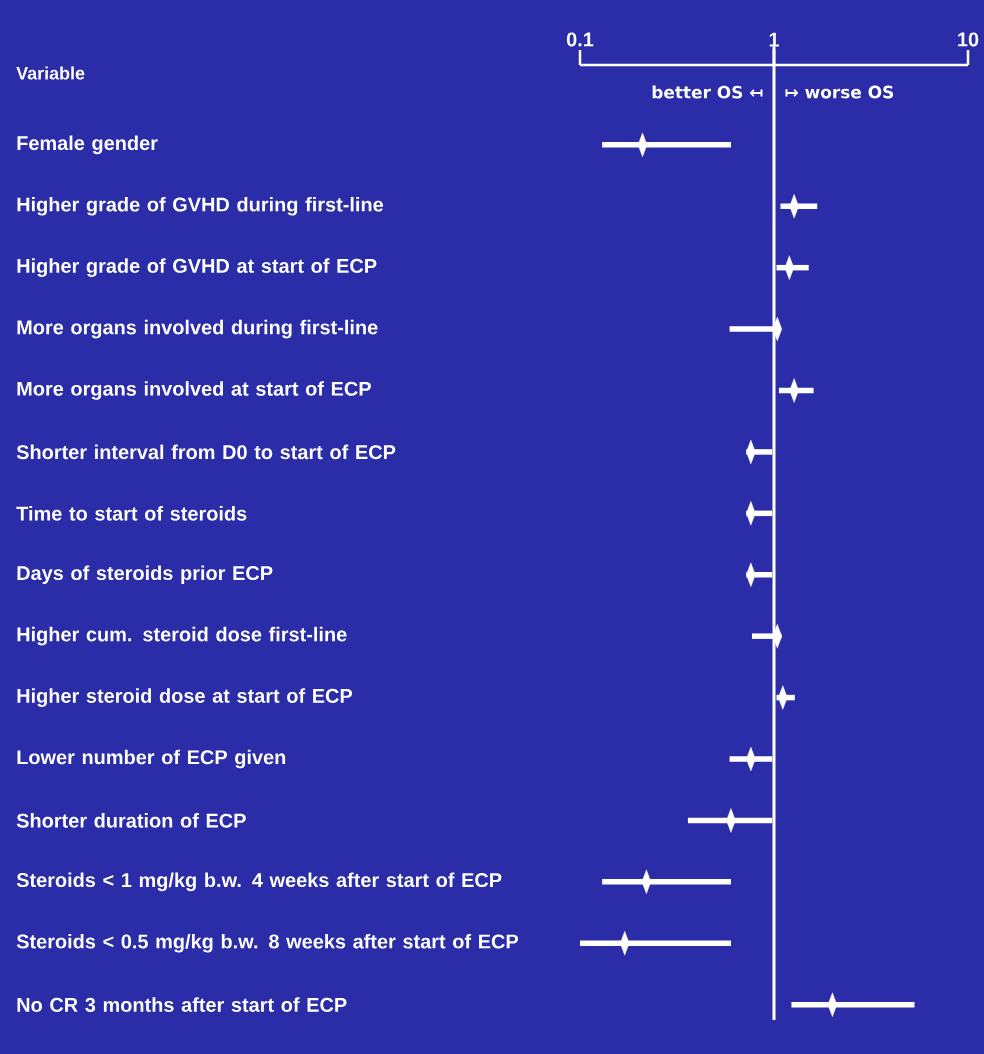 Image resolution: width=984 pixels, height=1054 pixels. What do you see at coordinates (259, 882) in the screenshot?
I see `y-tick-label: Steroids < 1 mg/kg b.w. 4 weeks after start of ECP` at bounding box center [259, 882].